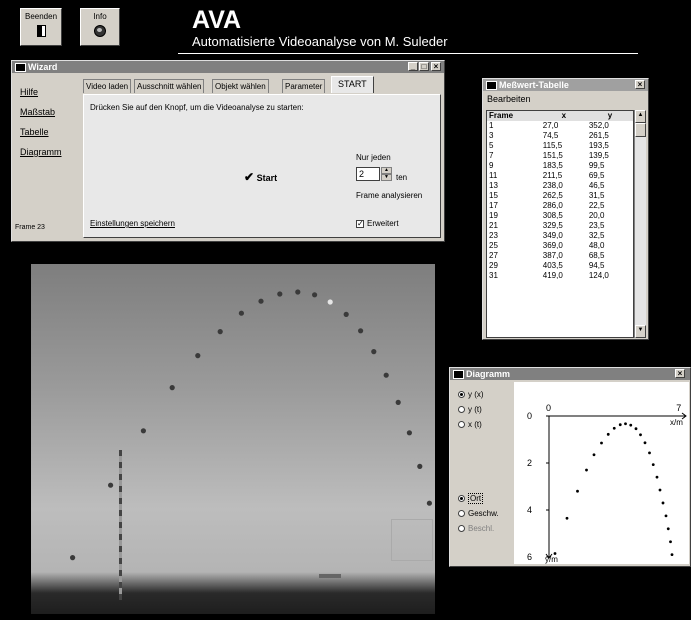 The height and width of the screenshot is (620, 691). I want to click on column-header-frame: Frame, so click(501, 115).